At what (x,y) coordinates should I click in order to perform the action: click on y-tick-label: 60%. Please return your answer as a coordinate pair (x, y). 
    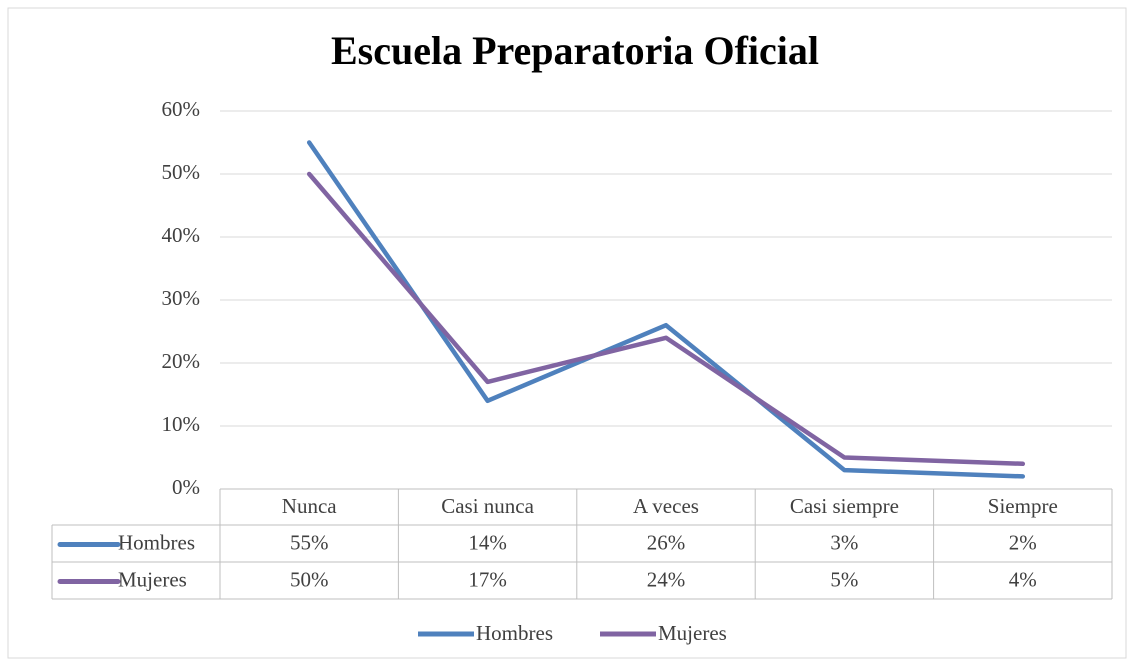
    Looking at the image, I should click on (181, 109).